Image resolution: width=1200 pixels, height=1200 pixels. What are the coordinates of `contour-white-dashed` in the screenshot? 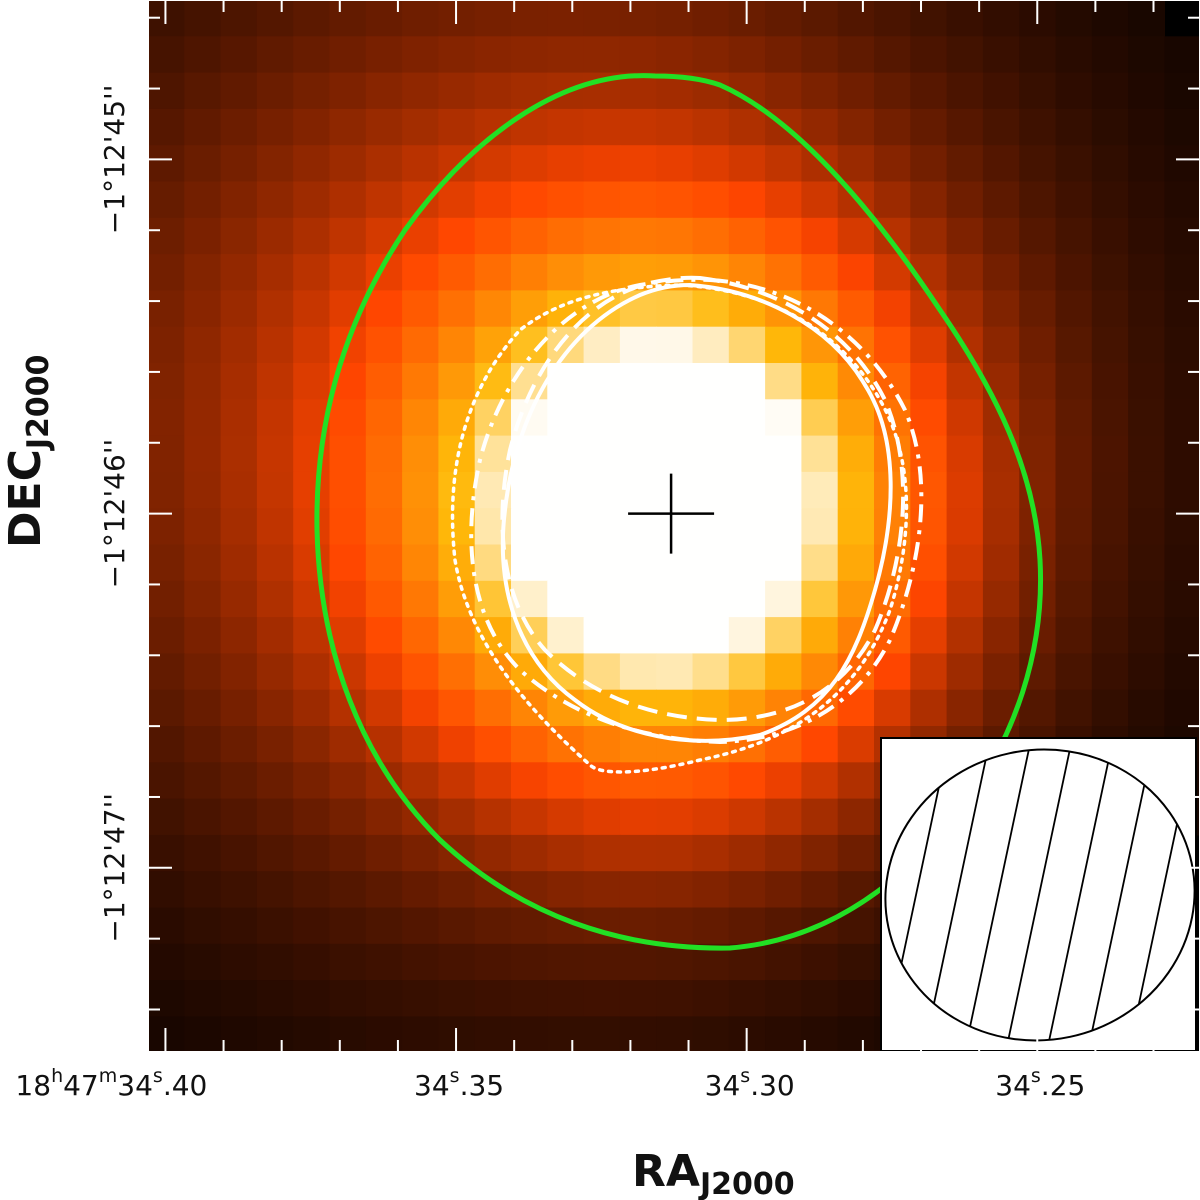 It's located at (703, 498).